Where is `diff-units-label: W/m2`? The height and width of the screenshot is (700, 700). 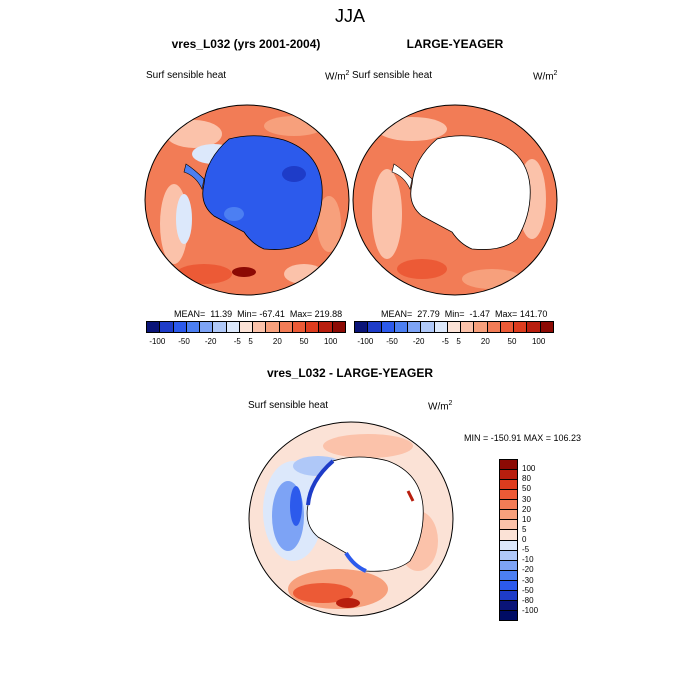 diff-units-label: W/m2 is located at coordinates (440, 406).